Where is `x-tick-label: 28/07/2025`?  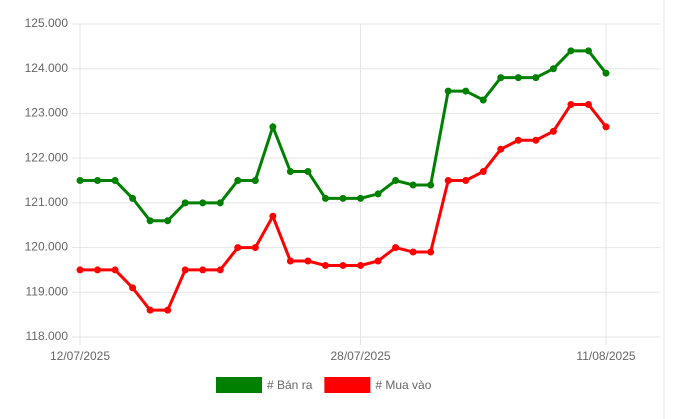
x-tick-label: 28/07/2025 is located at coordinates (361, 356).